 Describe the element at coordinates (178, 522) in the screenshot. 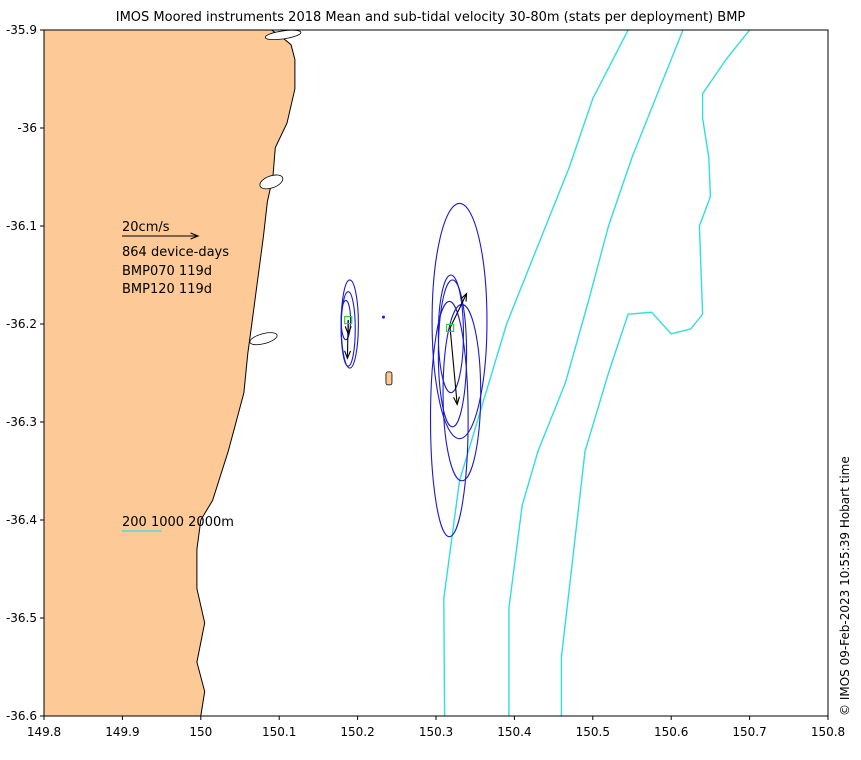

I see `legend-isobath-label: 200 1000 2000m` at that location.